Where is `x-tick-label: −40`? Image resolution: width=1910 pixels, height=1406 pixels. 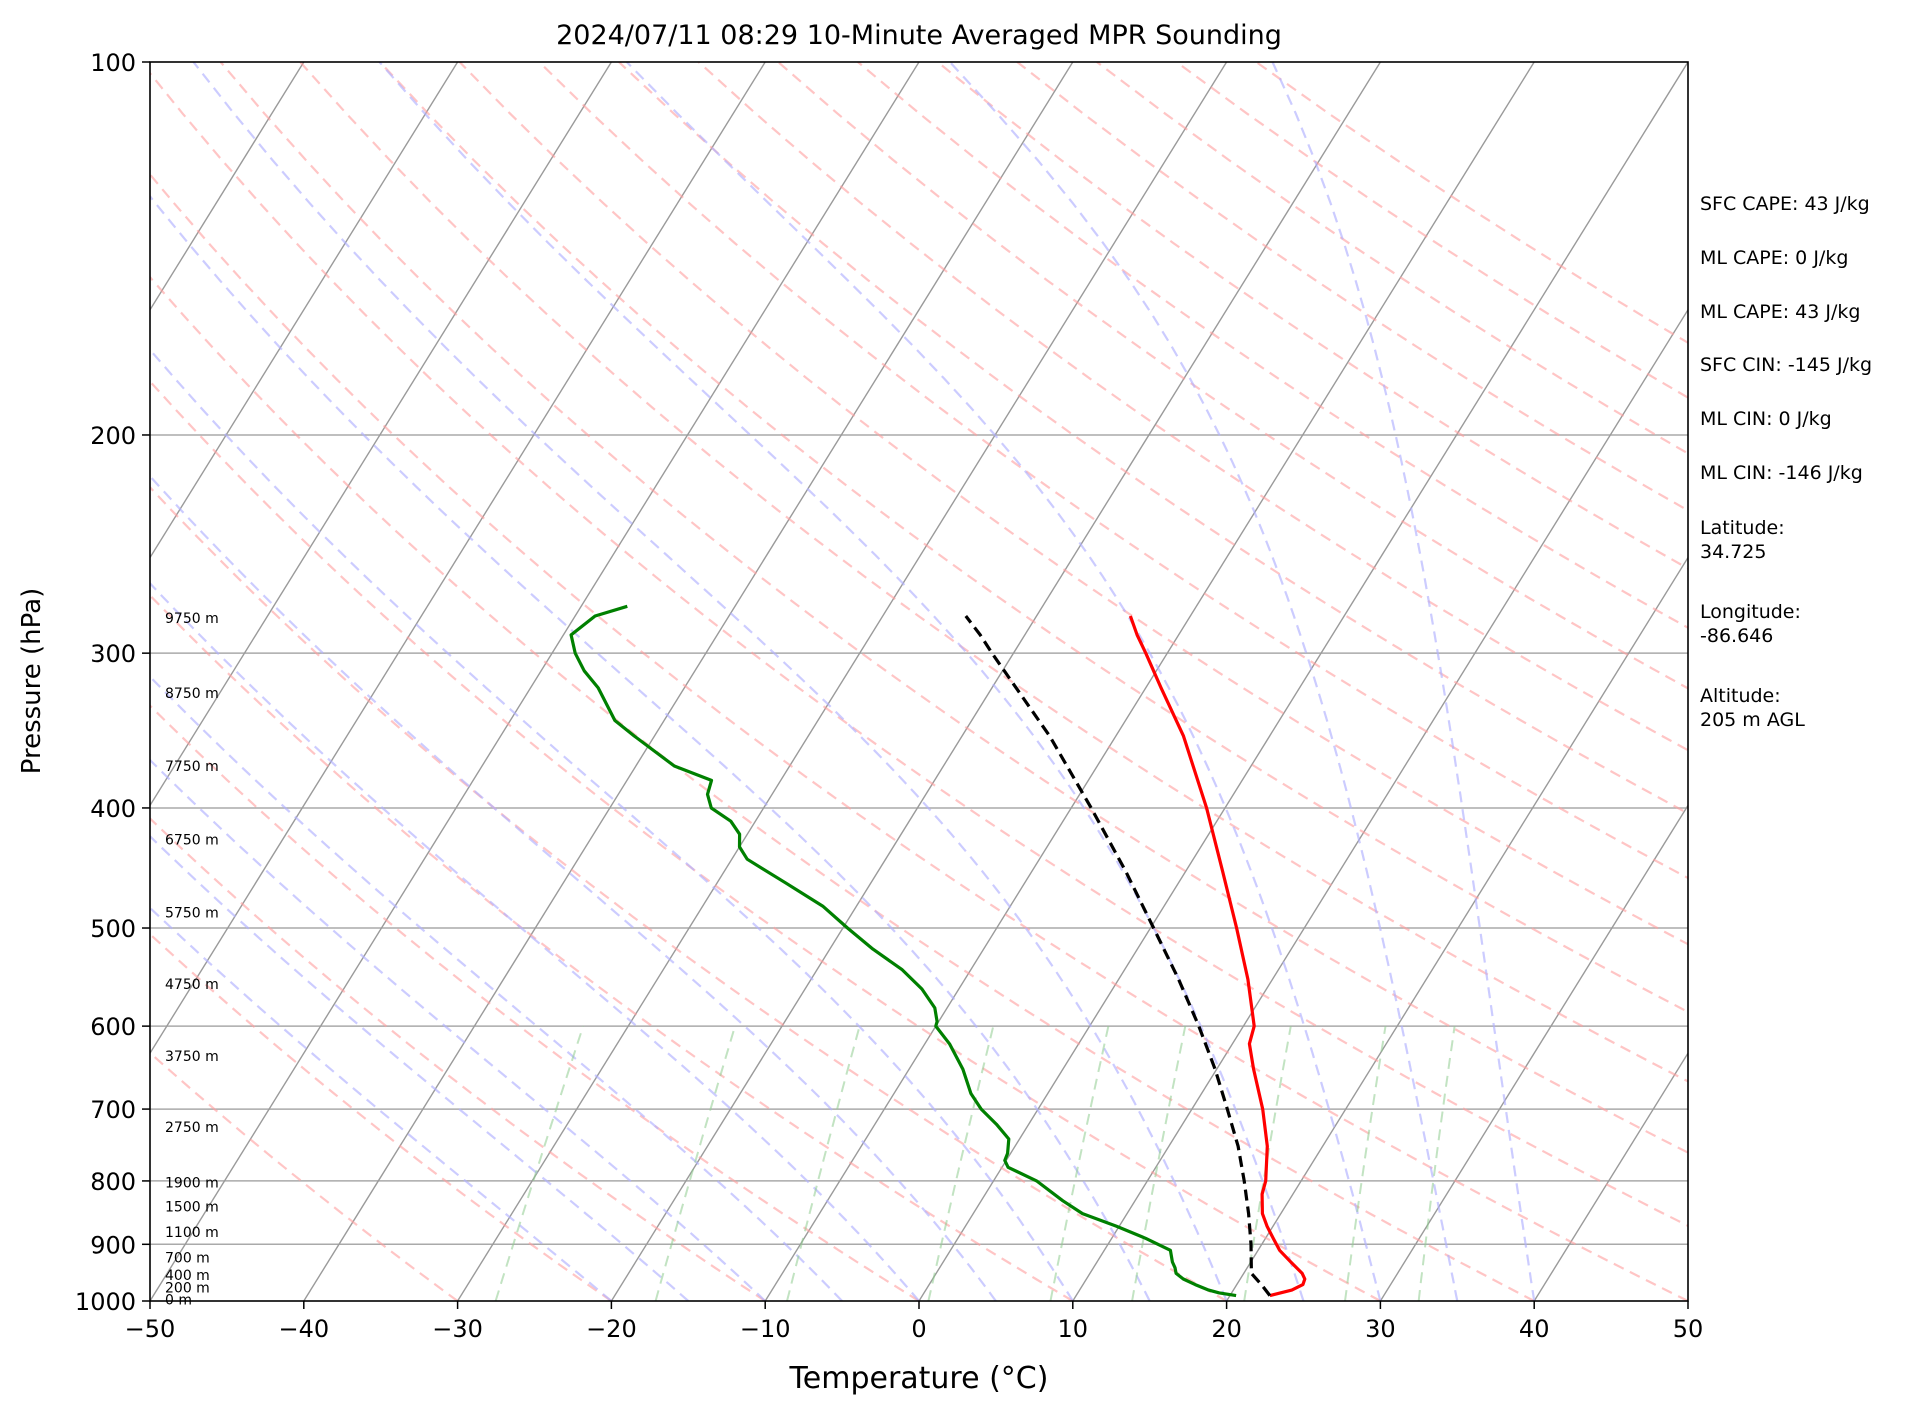
x-tick-label: −40 is located at coordinates (303, 1329).